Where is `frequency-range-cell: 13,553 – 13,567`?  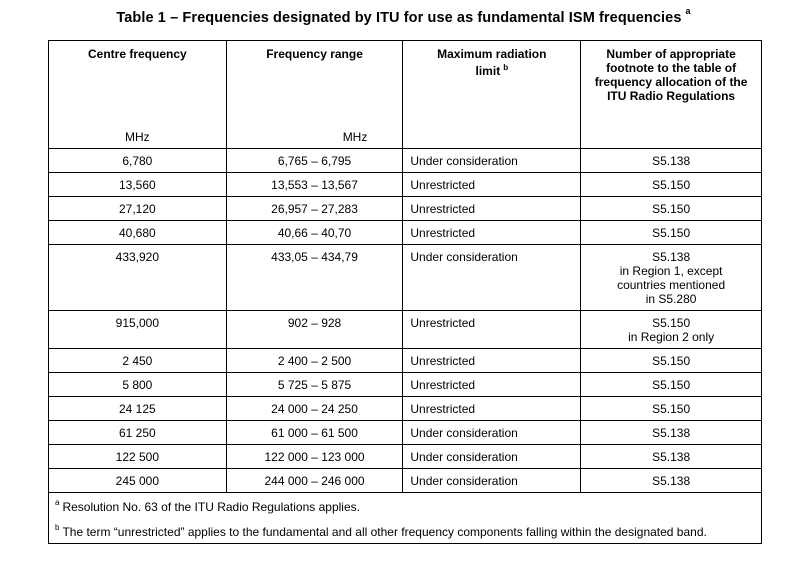 frequency-range-cell: 13,553 – 13,567 is located at coordinates (314, 184).